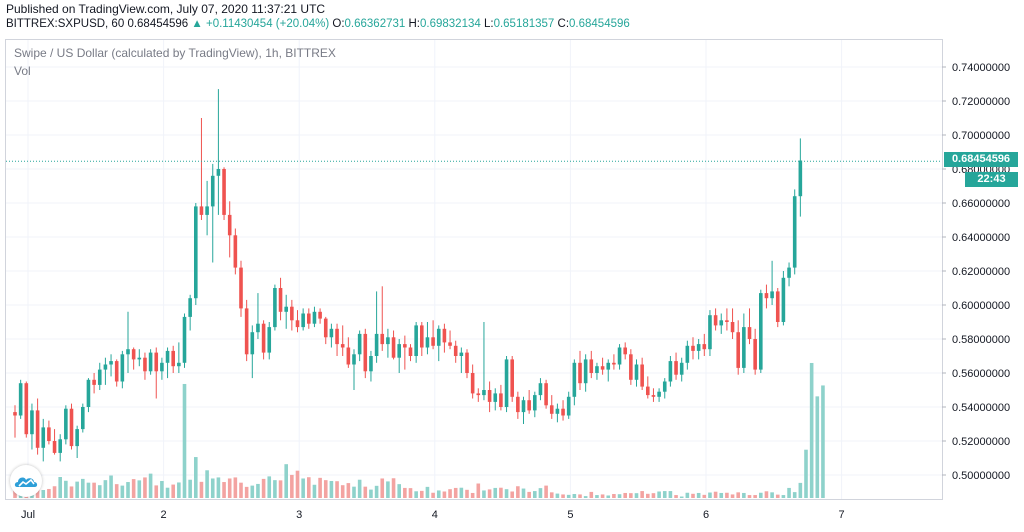 This screenshot has height=532, width=1024. Describe the element at coordinates (842, 515) in the screenshot. I see `x-tick-label: 7` at that location.